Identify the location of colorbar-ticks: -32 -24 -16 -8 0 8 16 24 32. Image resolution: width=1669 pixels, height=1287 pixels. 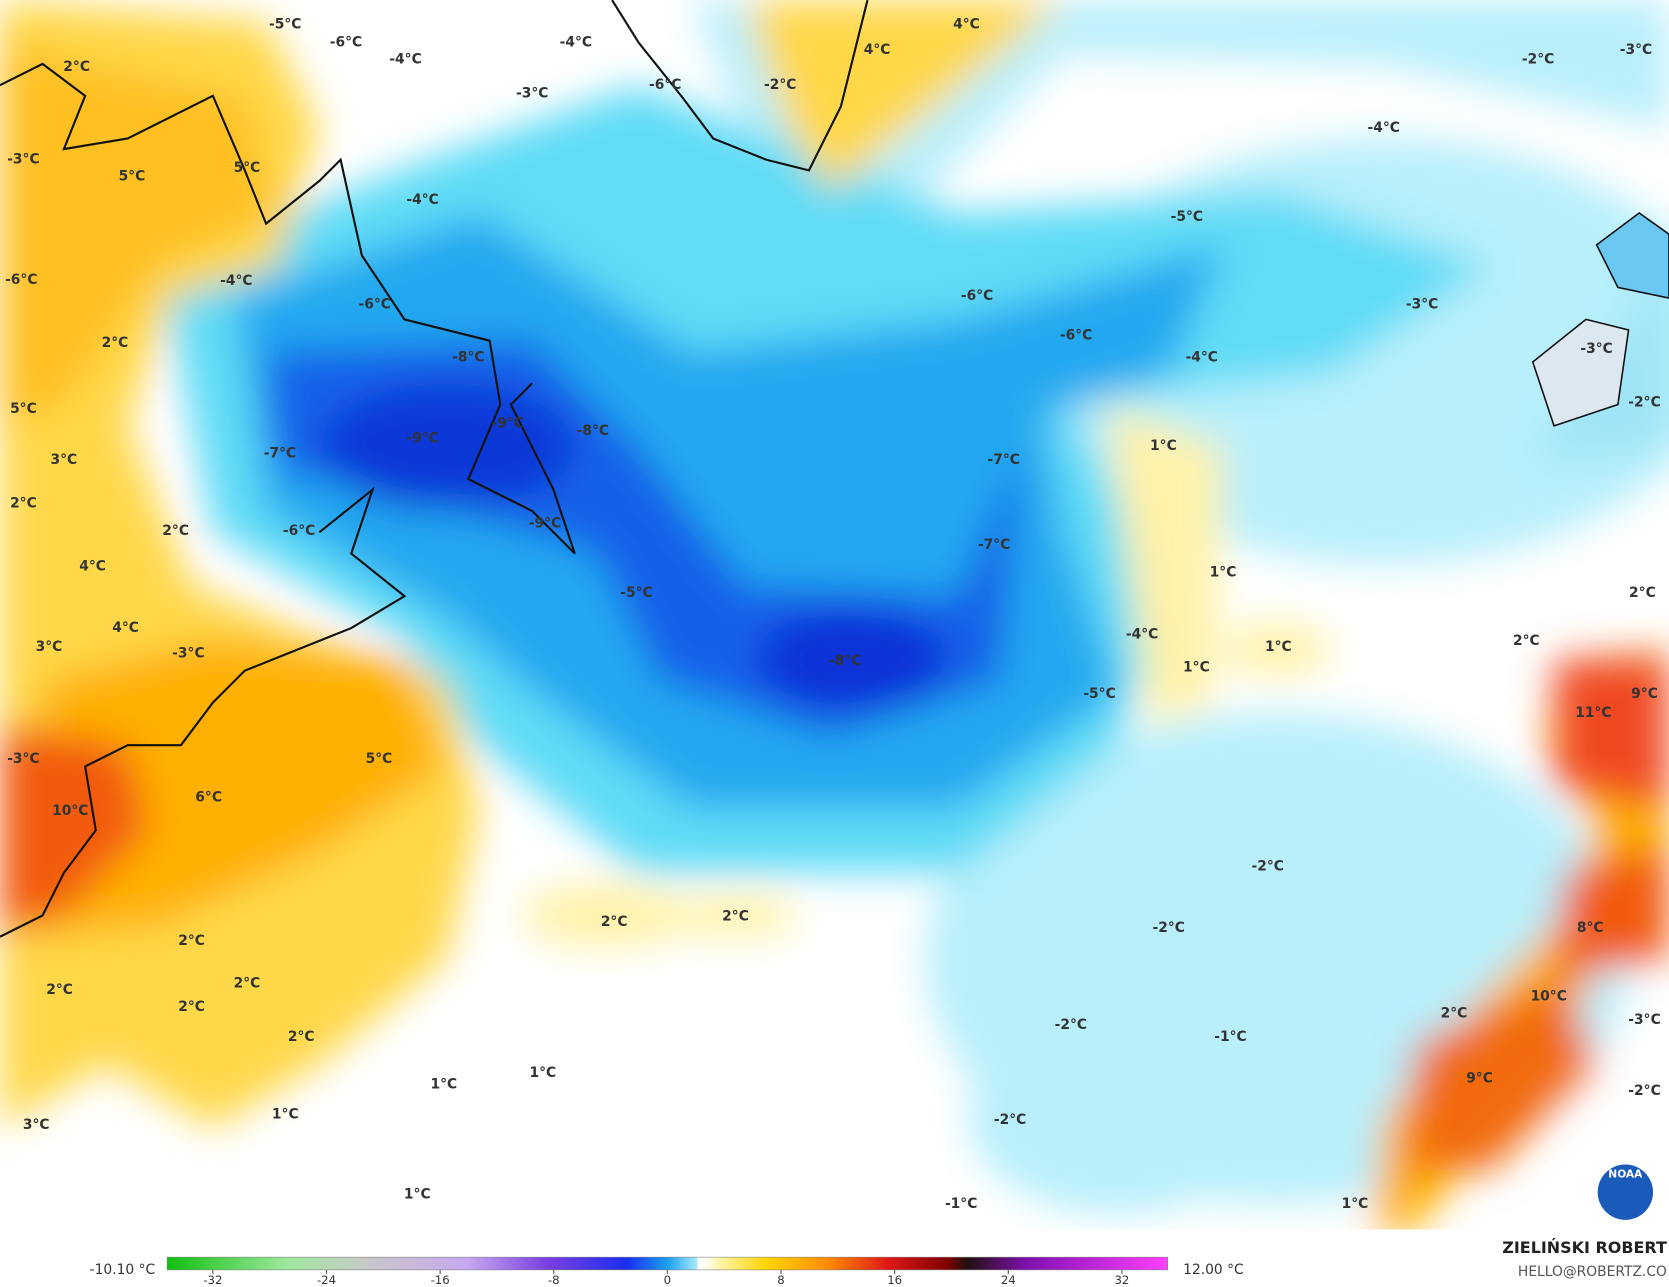
(666, 1278).